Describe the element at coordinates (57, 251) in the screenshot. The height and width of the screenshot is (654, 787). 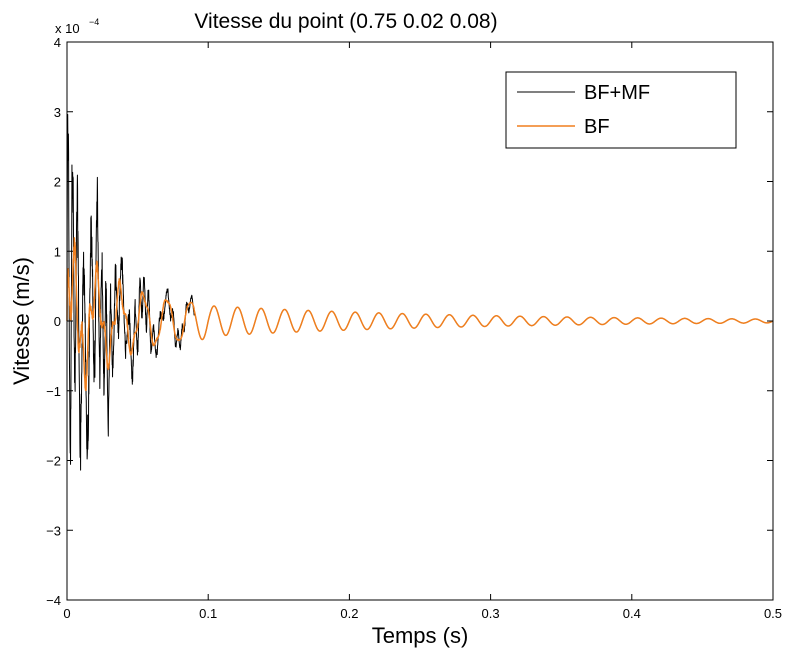
I see `y-tick-label: 1` at that location.